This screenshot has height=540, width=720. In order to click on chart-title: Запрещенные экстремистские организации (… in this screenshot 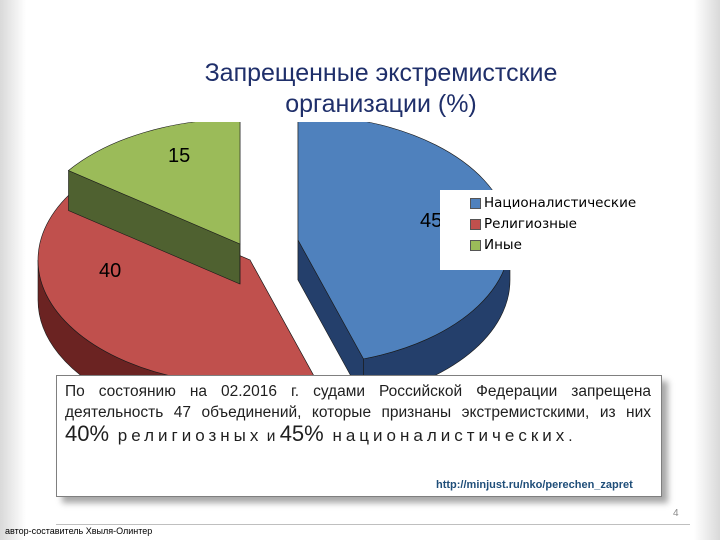, I will do `click(381, 90)`.